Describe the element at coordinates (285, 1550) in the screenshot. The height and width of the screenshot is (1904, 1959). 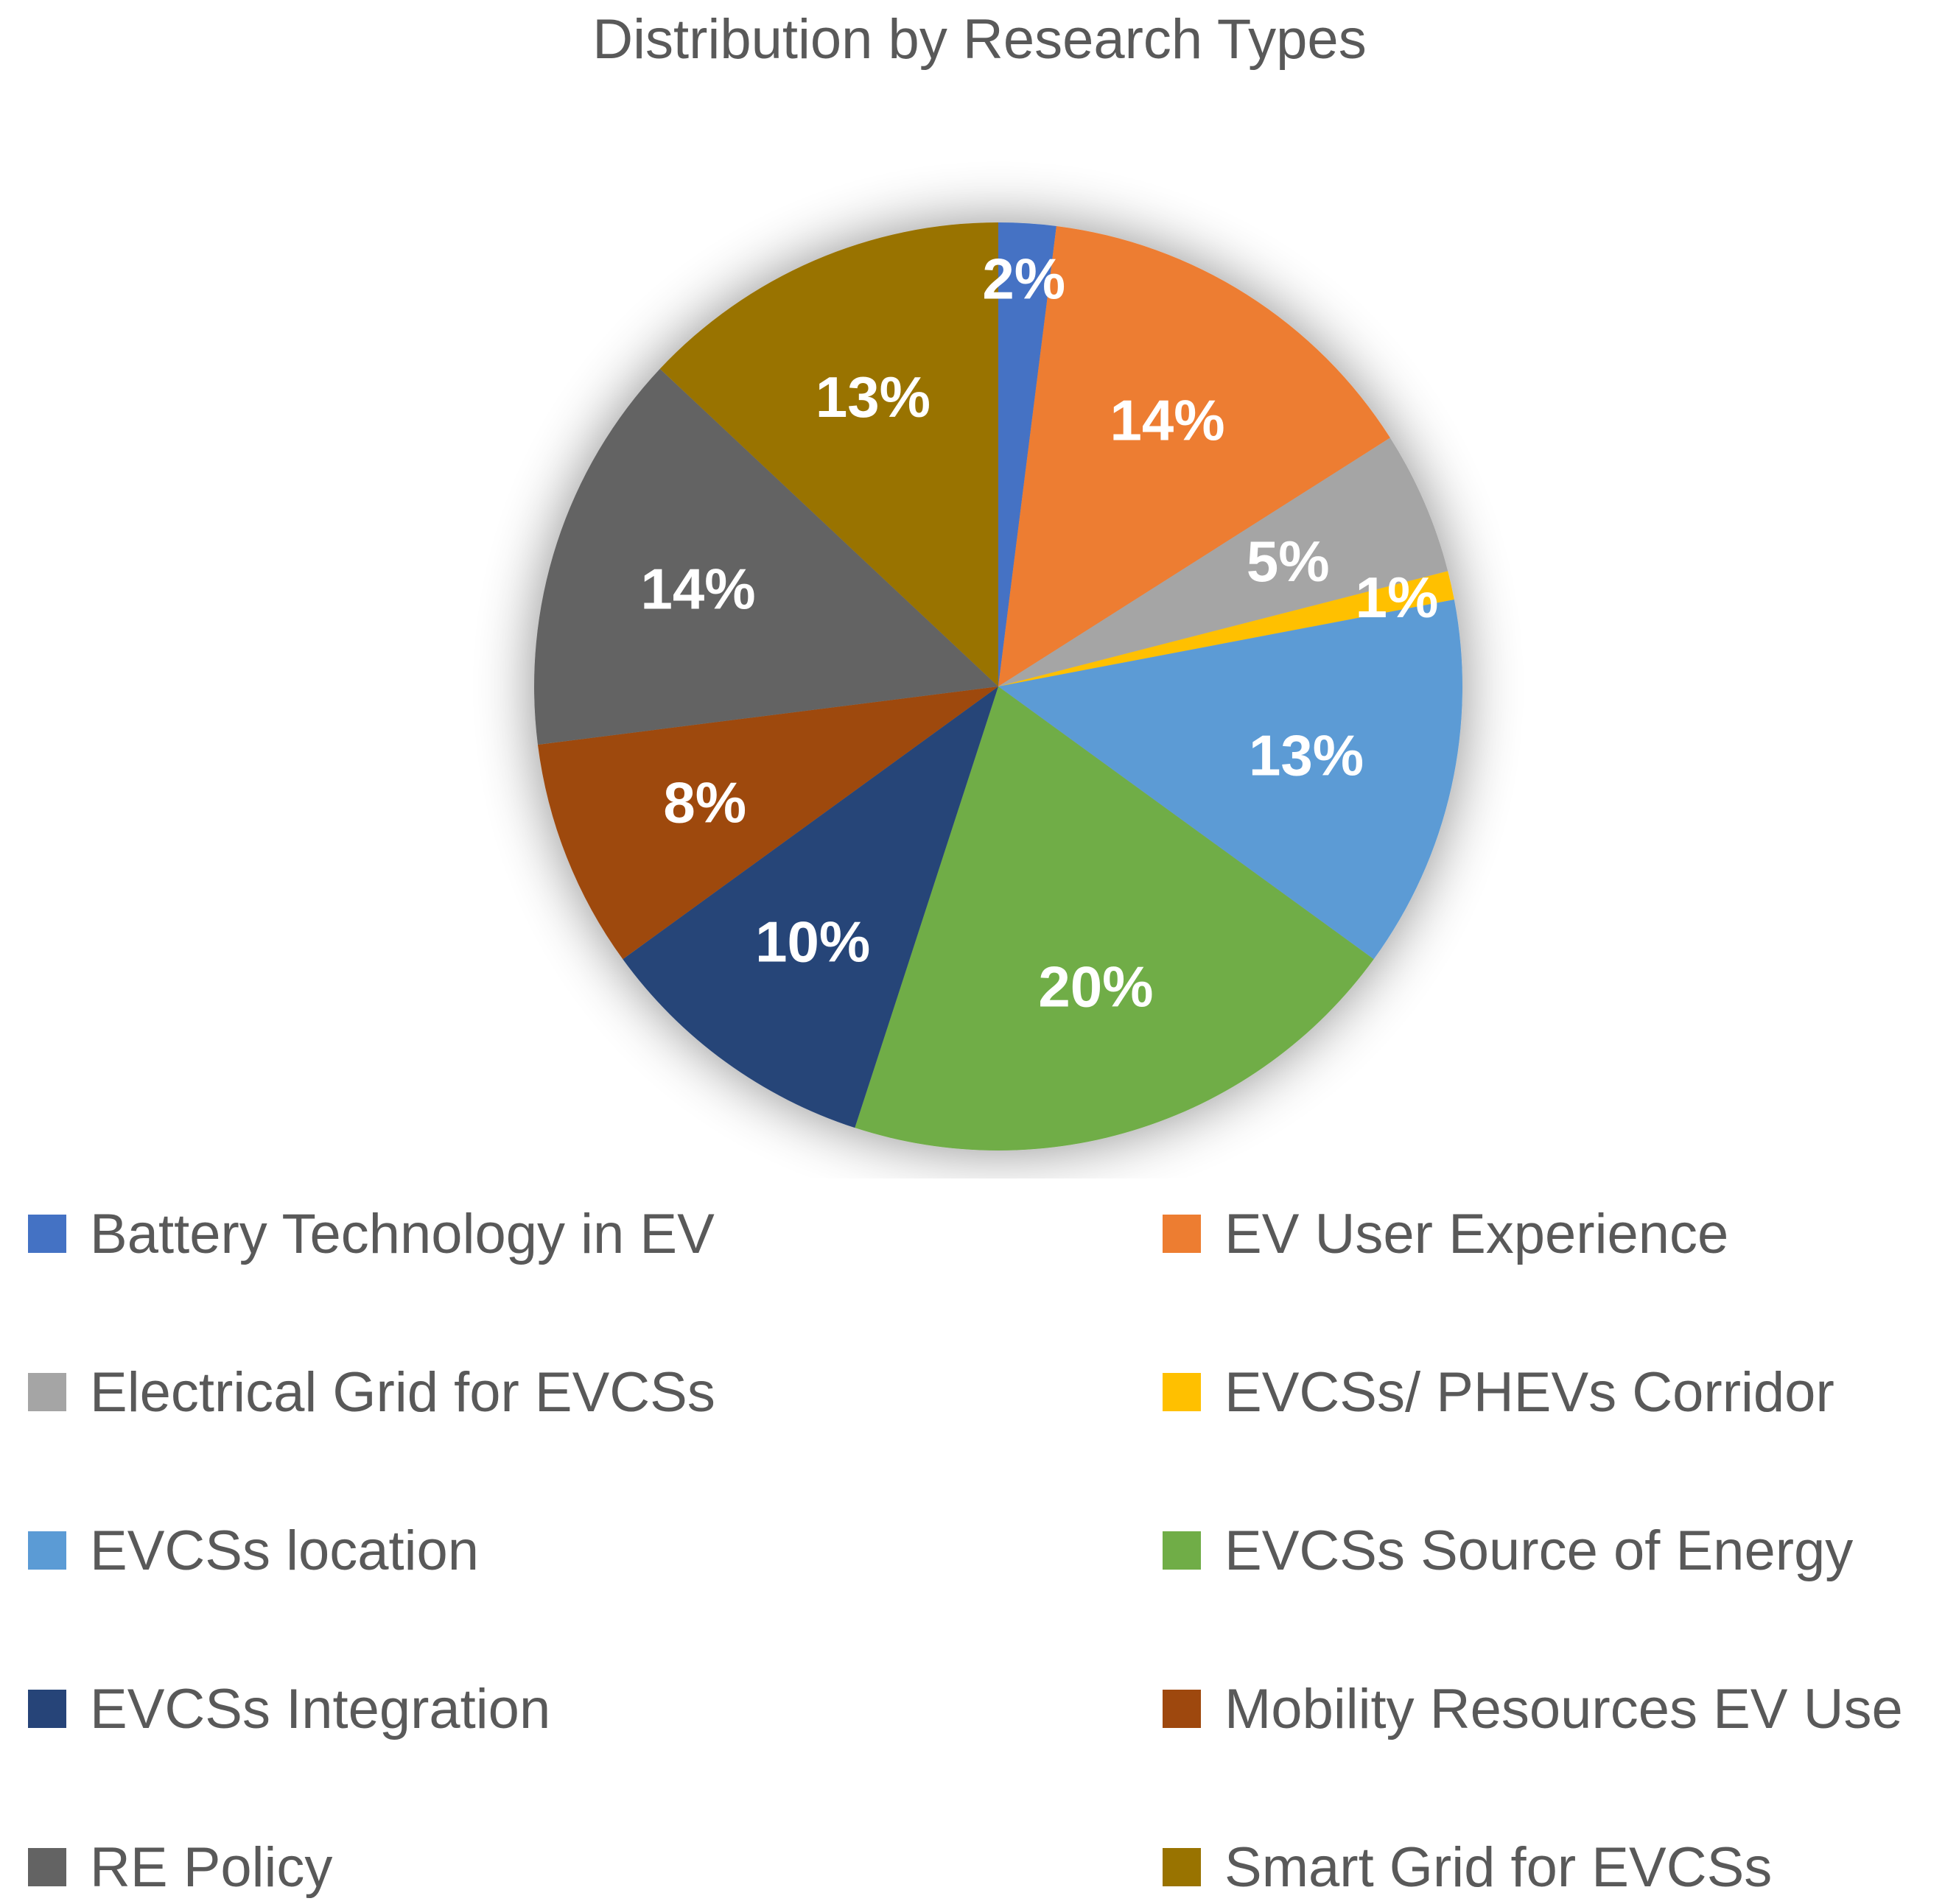
I see `legend-label: EVCSs location` at that location.